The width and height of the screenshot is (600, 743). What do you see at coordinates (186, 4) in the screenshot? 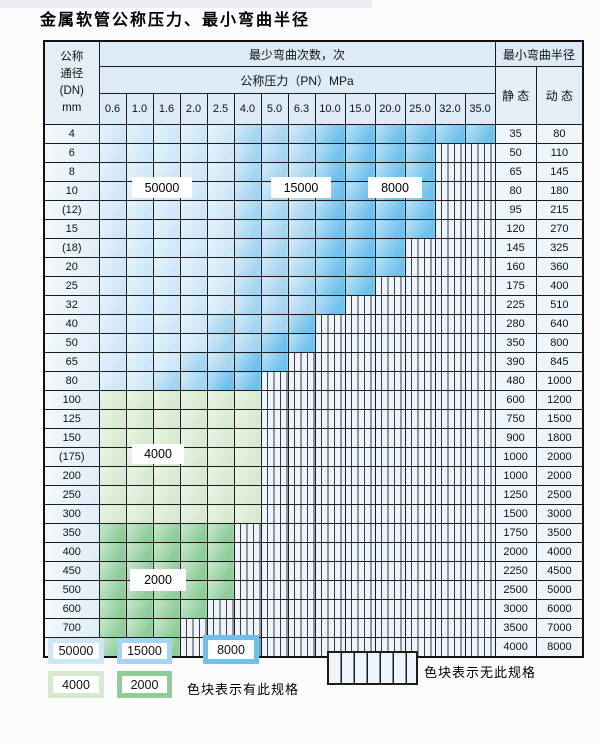
I see `top-strip` at bounding box center [186, 4].